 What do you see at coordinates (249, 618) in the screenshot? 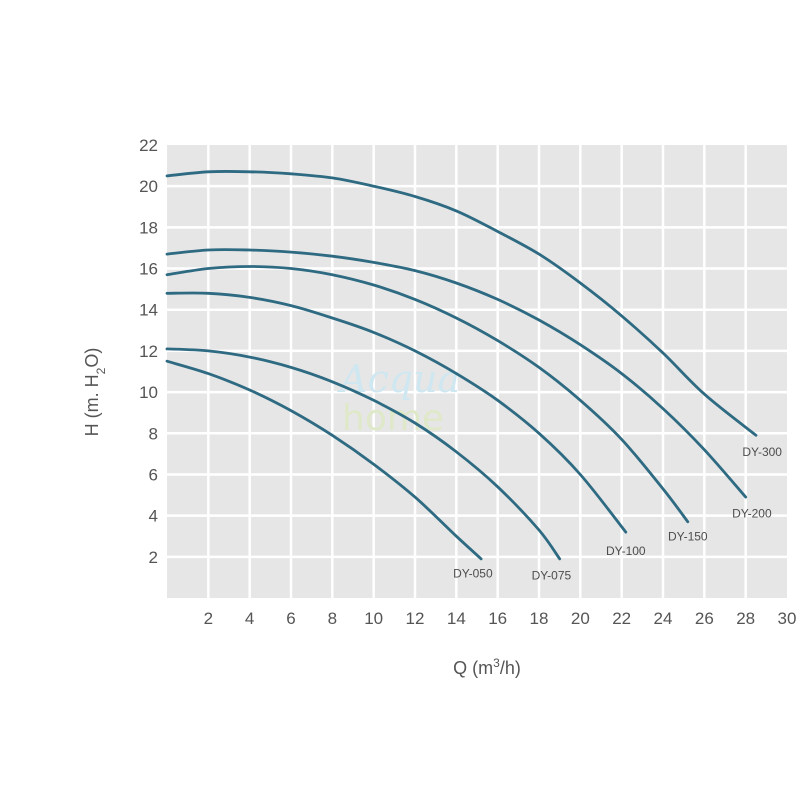
I see `x-tick-label: 4` at bounding box center [249, 618].